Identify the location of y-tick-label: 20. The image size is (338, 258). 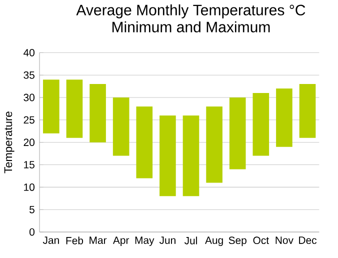
(29, 142).